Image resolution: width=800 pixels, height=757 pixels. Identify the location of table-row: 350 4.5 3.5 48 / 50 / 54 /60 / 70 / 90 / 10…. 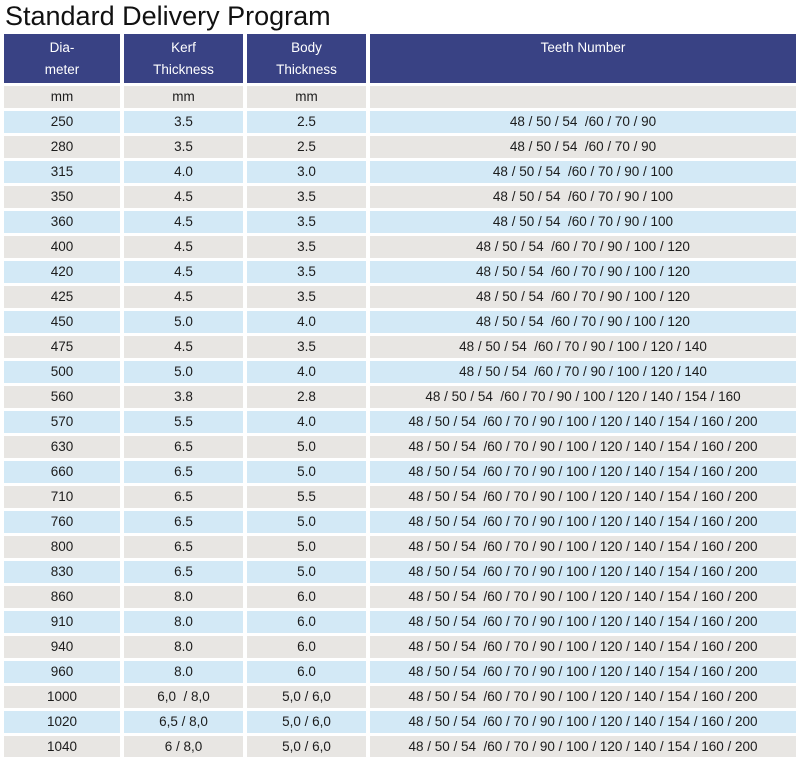
(400, 197).